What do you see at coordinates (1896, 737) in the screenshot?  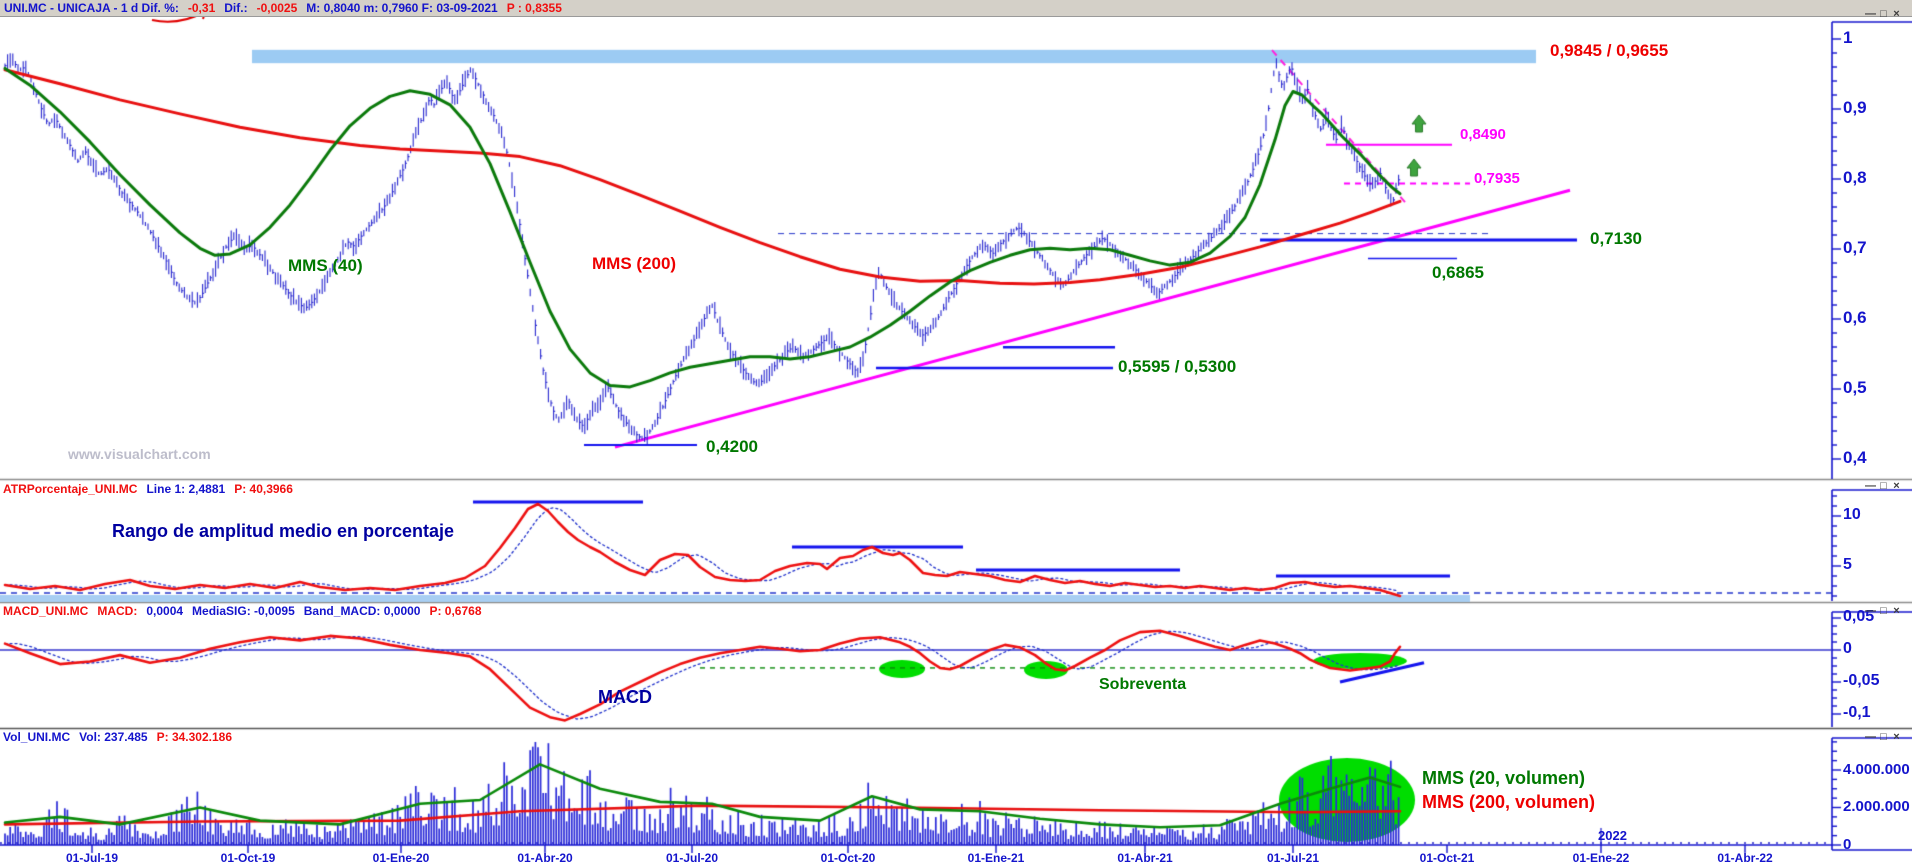 I see `vol-panel-close-button: ×` at bounding box center [1896, 737].